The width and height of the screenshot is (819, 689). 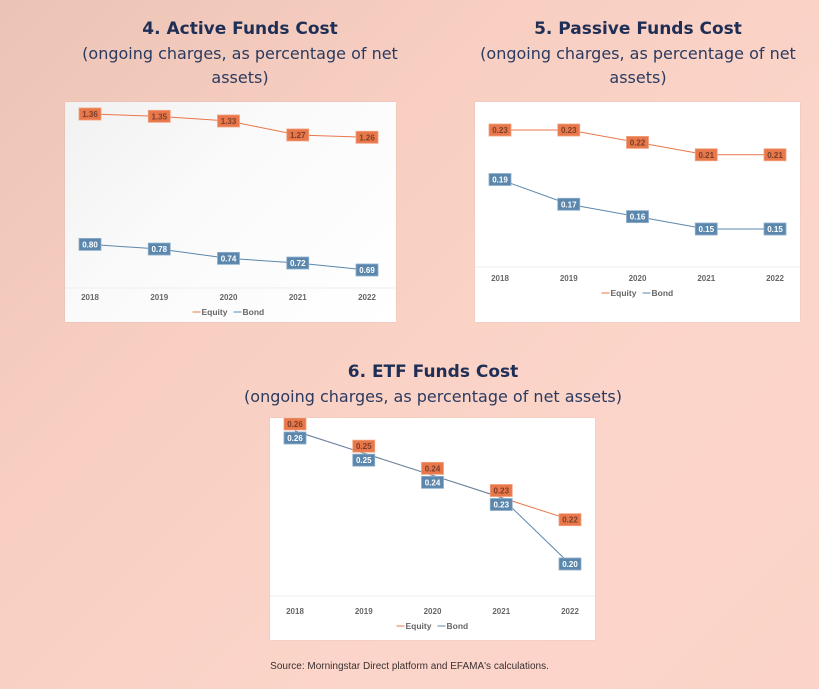 I want to click on chart-6-title: 6. ETF Funds Cost, so click(x=433, y=372).